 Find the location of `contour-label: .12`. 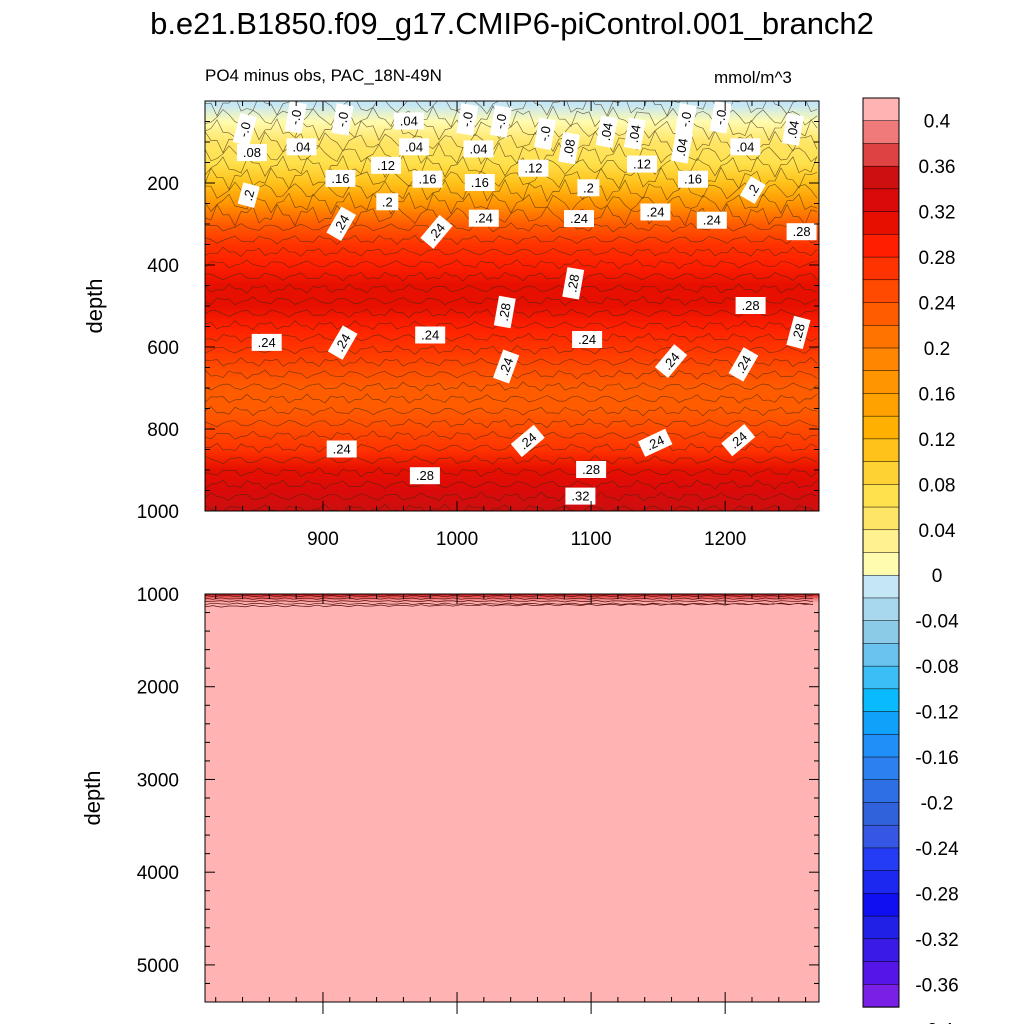

contour-label: .12 is located at coordinates (386, 165).